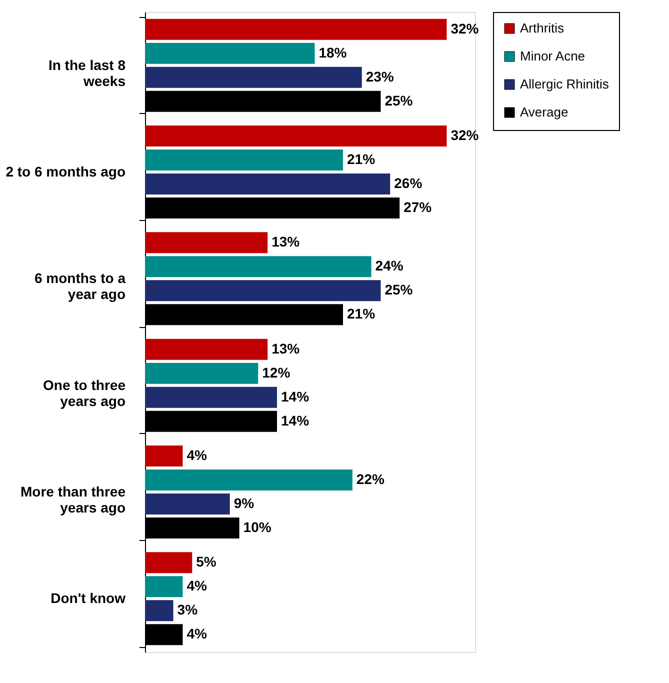  What do you see at coordinates (370, 479) in the screenshot?
I see `data-label: 22%` at bounding box center [370, 479].